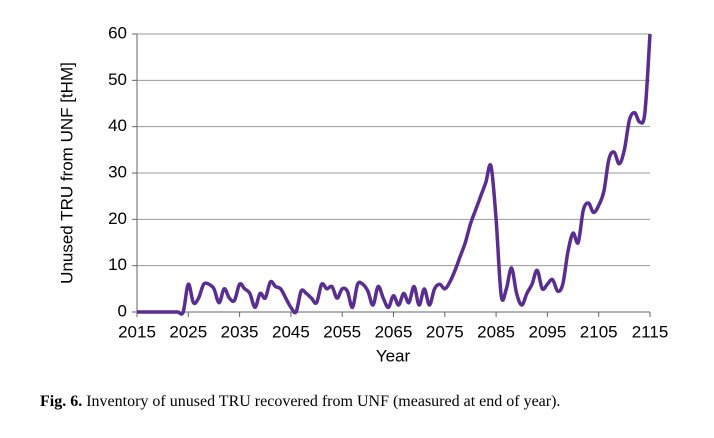  What do you see at coordinates (394, 331) in the screenshot?
I see `x-tick-label: 2065` at bounding box center [394, 331].